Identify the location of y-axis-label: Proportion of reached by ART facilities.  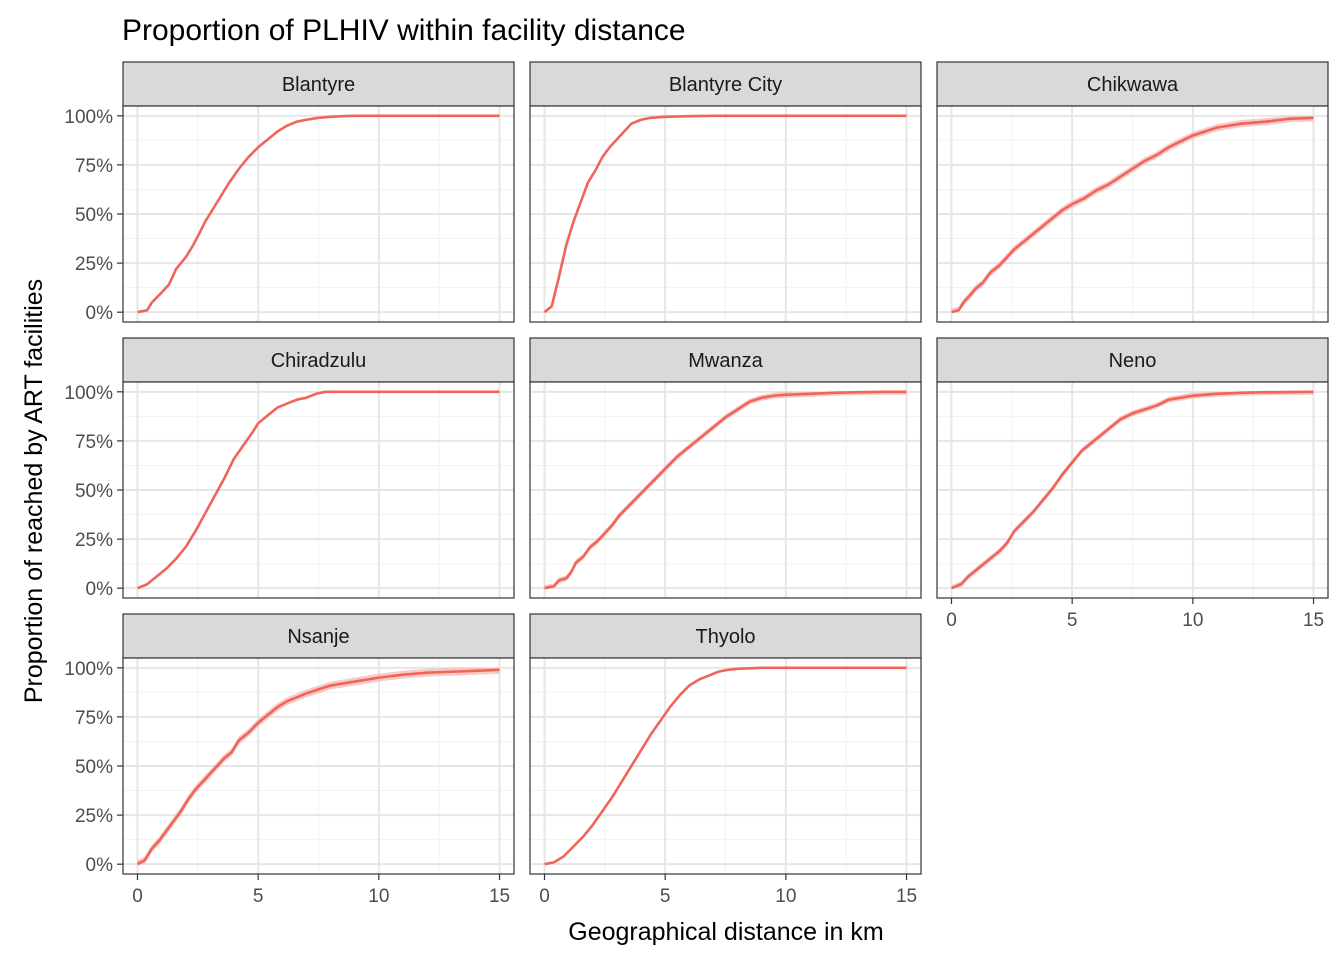
(34, 491).